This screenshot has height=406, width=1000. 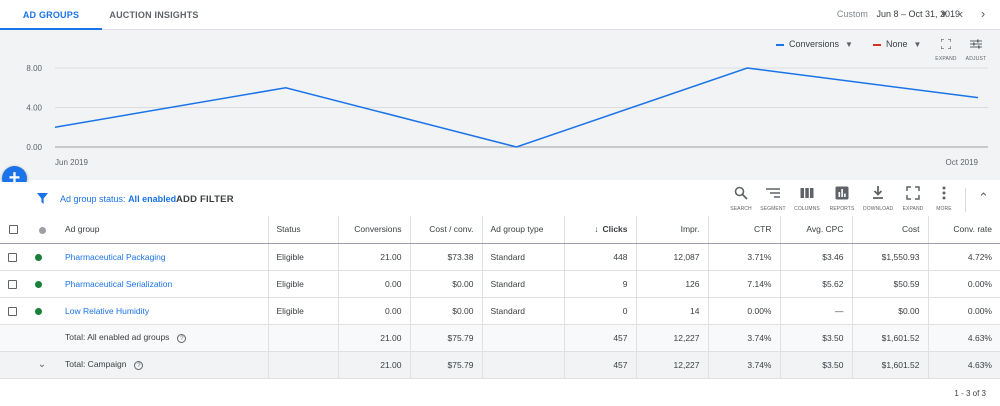 What do you see at coordinates (897, 44) in the screenshot?
I see `metric2-selector: None ▼` at bounding box center [897, 44].